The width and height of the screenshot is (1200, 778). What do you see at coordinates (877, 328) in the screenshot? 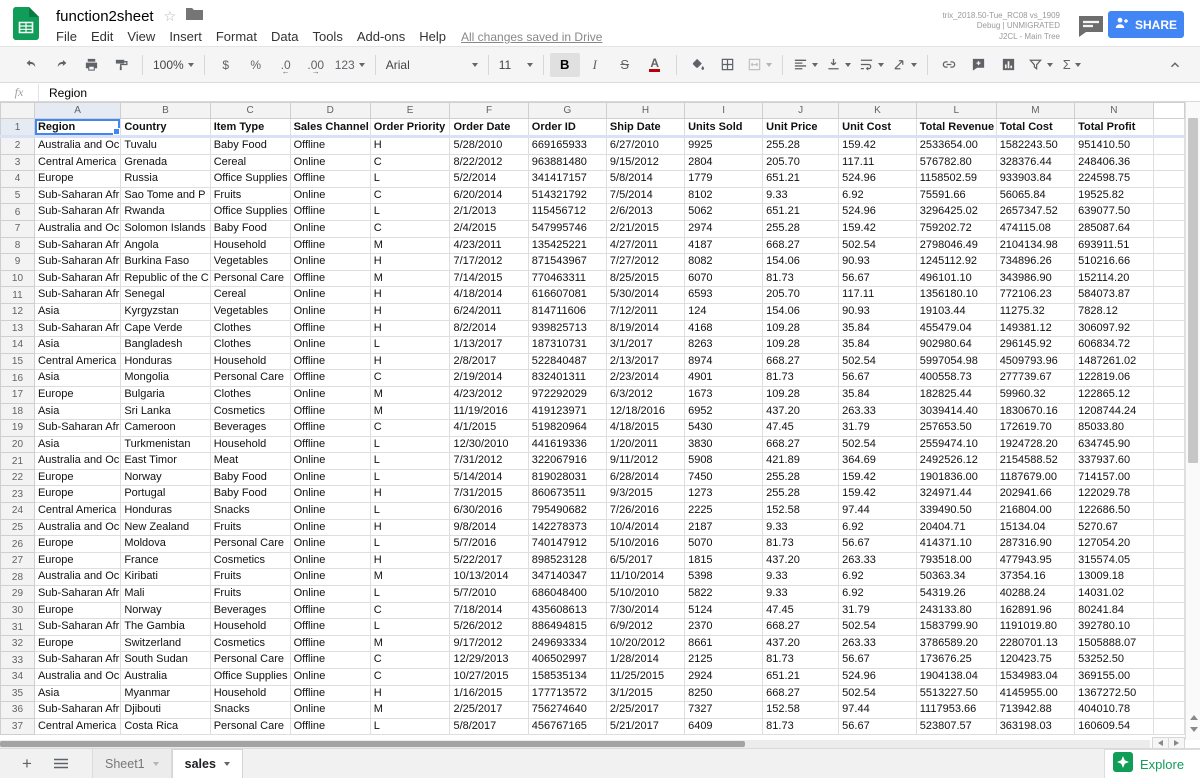
I see `cell-K13: 35.84` at bounding box center [877, 328].